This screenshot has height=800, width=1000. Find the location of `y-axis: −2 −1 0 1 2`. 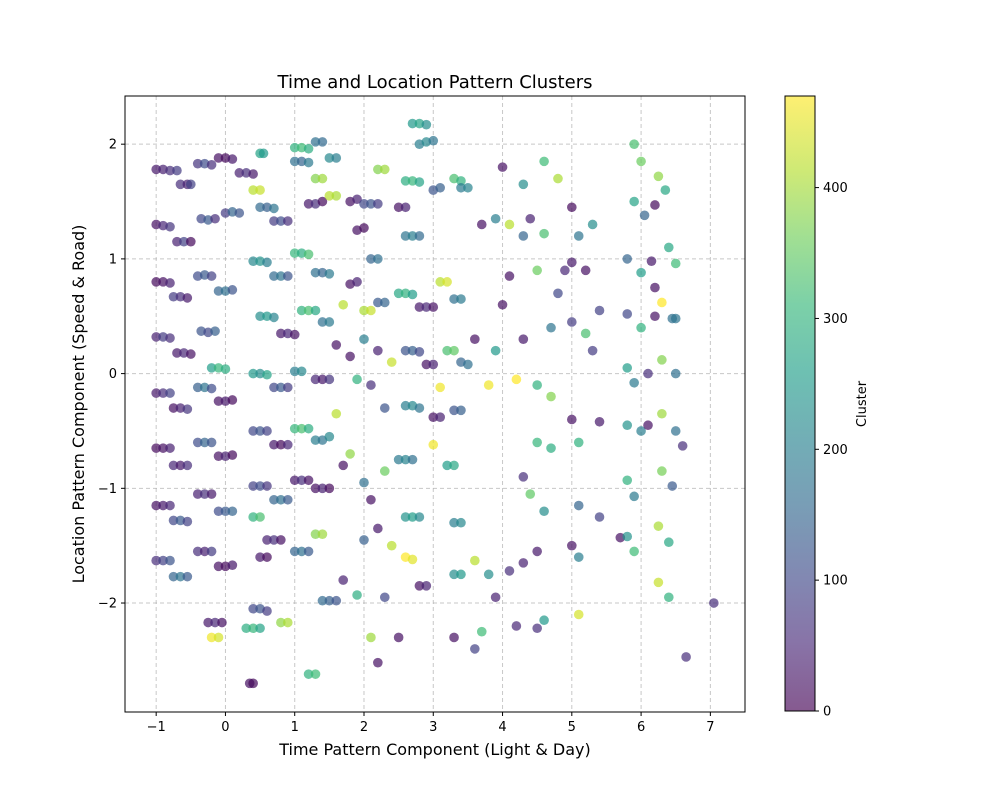

y-axis: −2 −1 0 1 2 is located at coordinates (111, 375).